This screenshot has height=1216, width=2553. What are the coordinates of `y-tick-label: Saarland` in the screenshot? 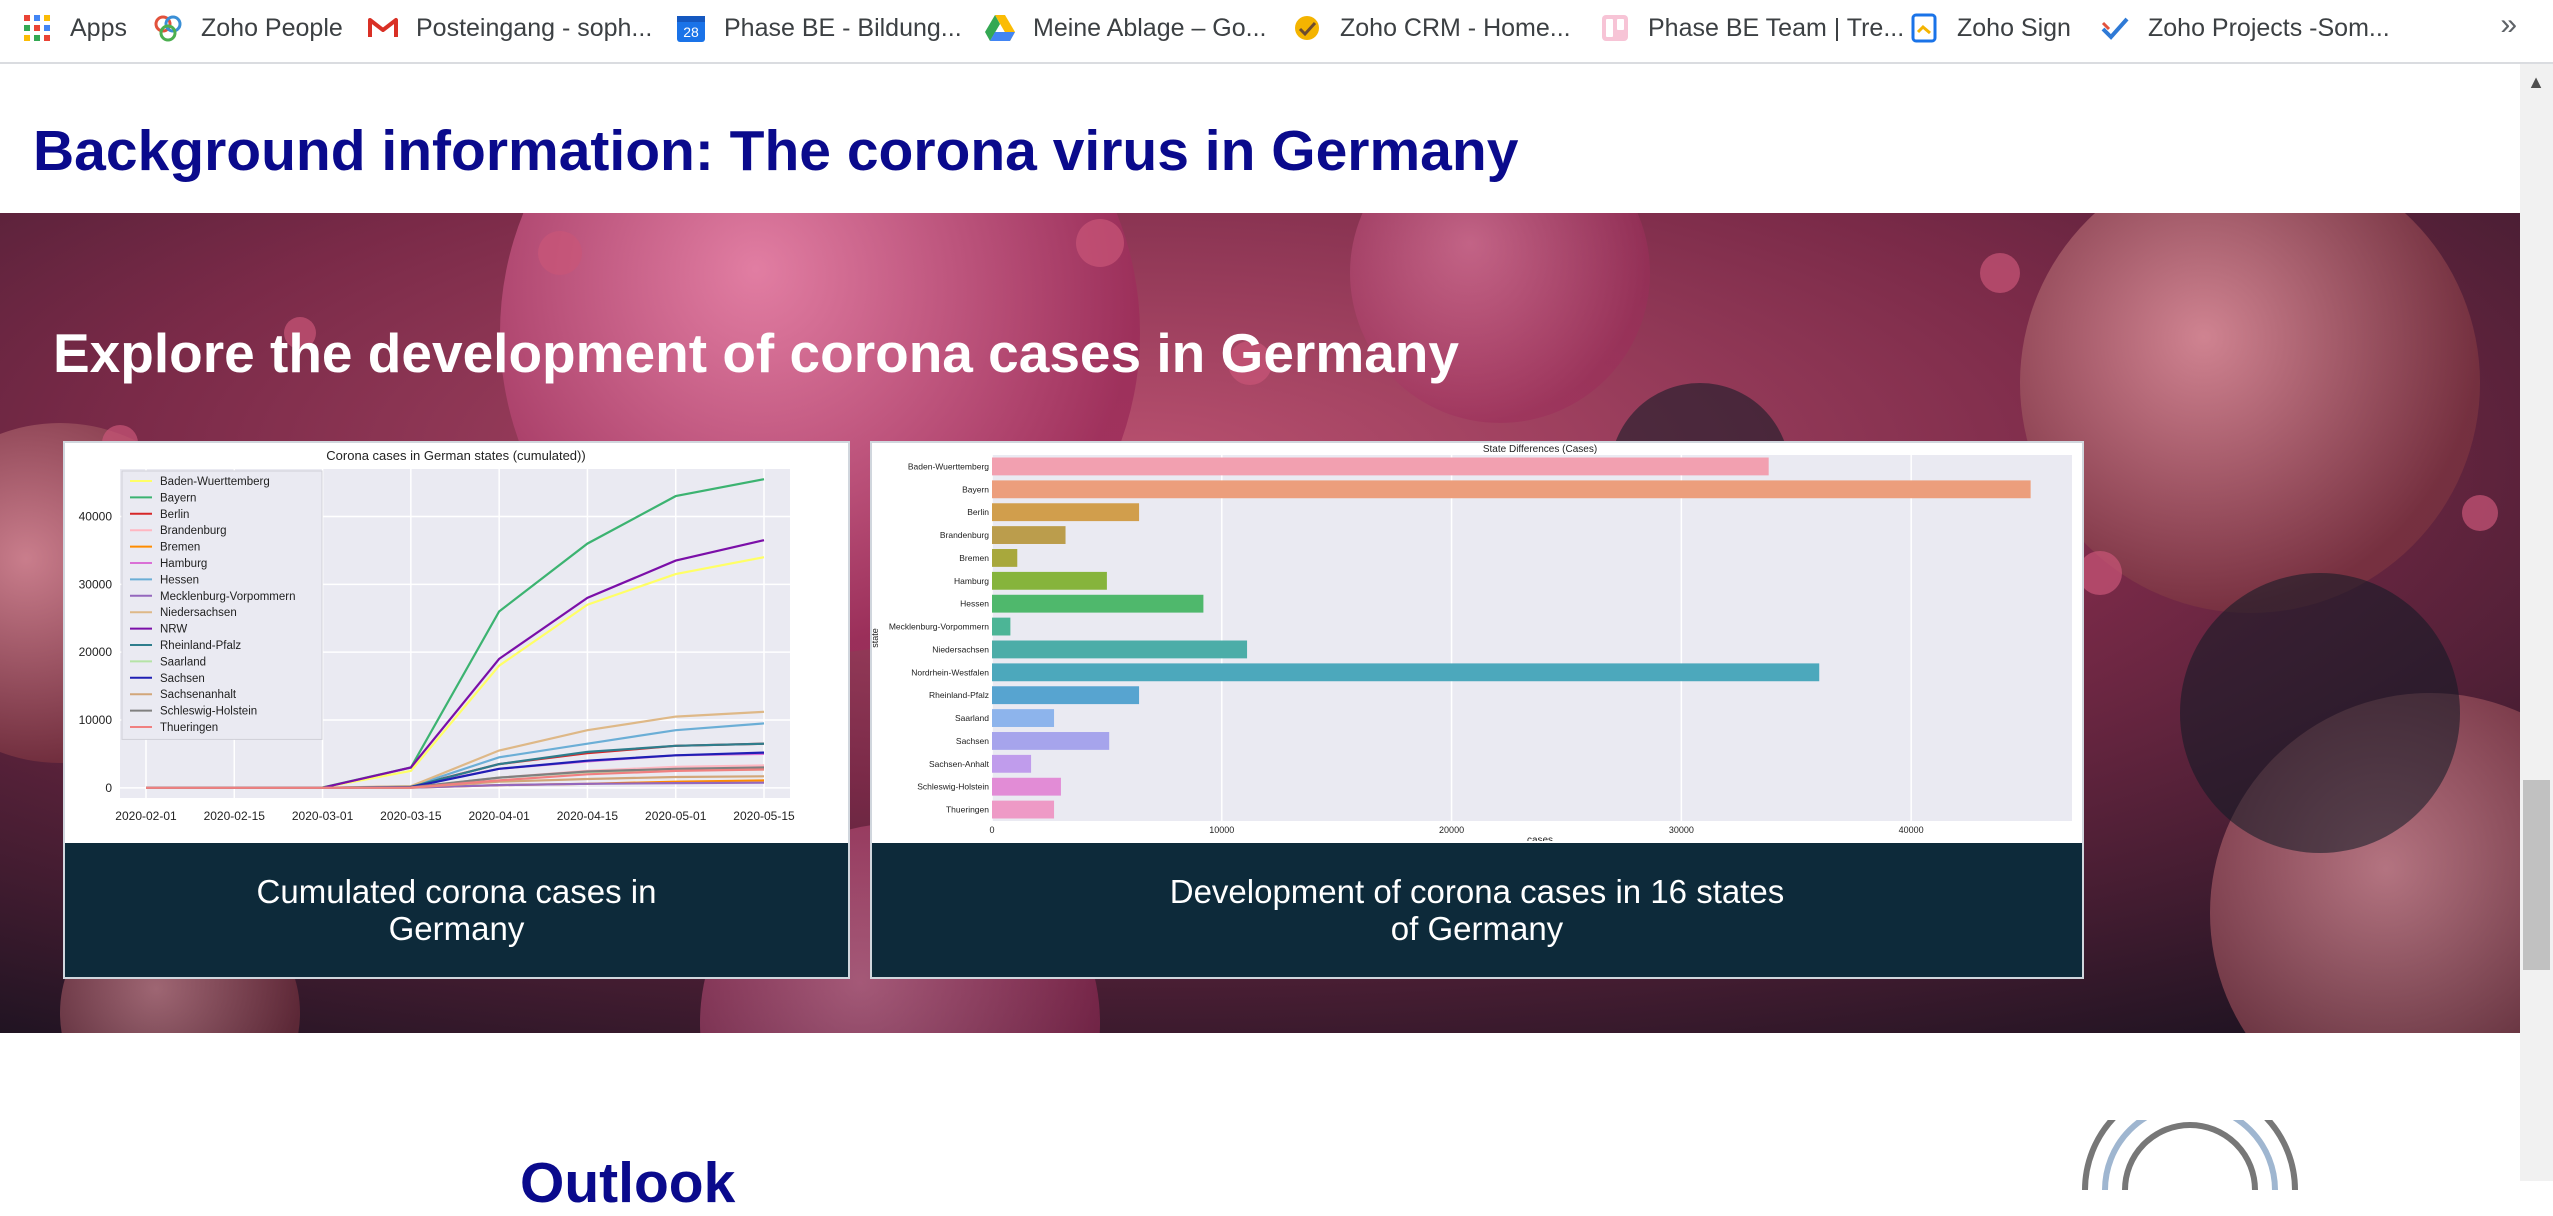 It's located at (972, 718).